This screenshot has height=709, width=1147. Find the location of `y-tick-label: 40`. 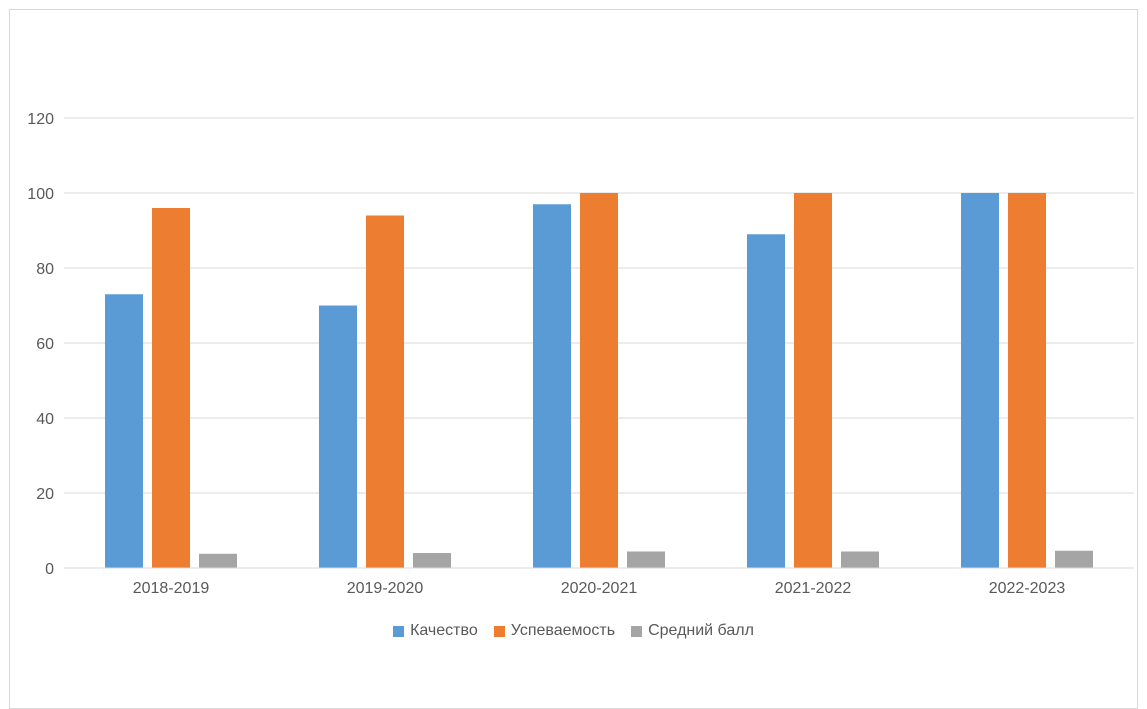

y-tick-label: 40 is located at coordinates (45, 419).